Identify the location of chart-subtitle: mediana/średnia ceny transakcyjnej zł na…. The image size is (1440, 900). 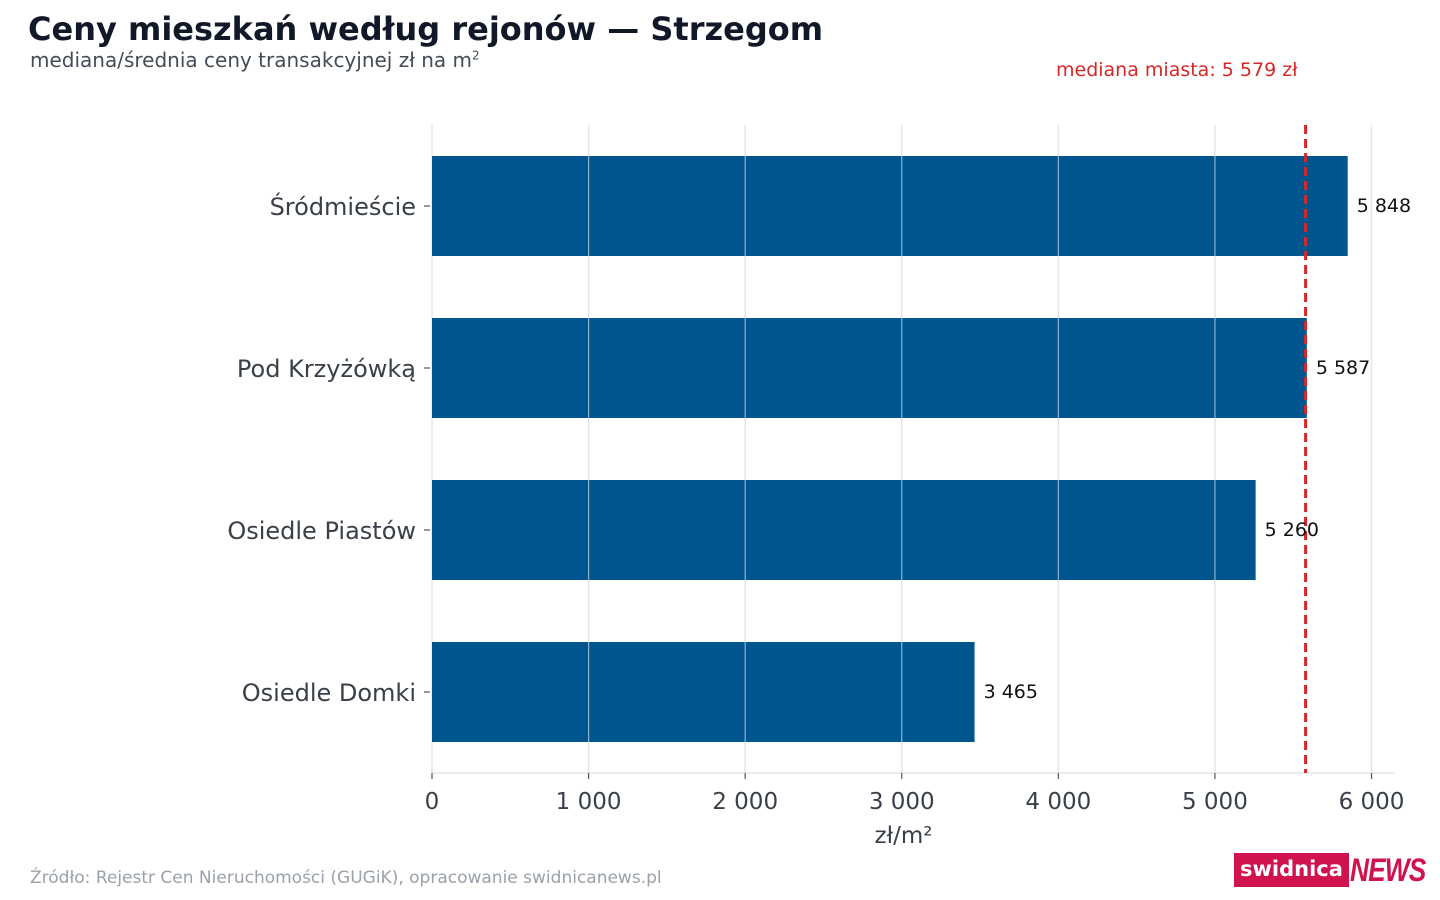
(255, 60).